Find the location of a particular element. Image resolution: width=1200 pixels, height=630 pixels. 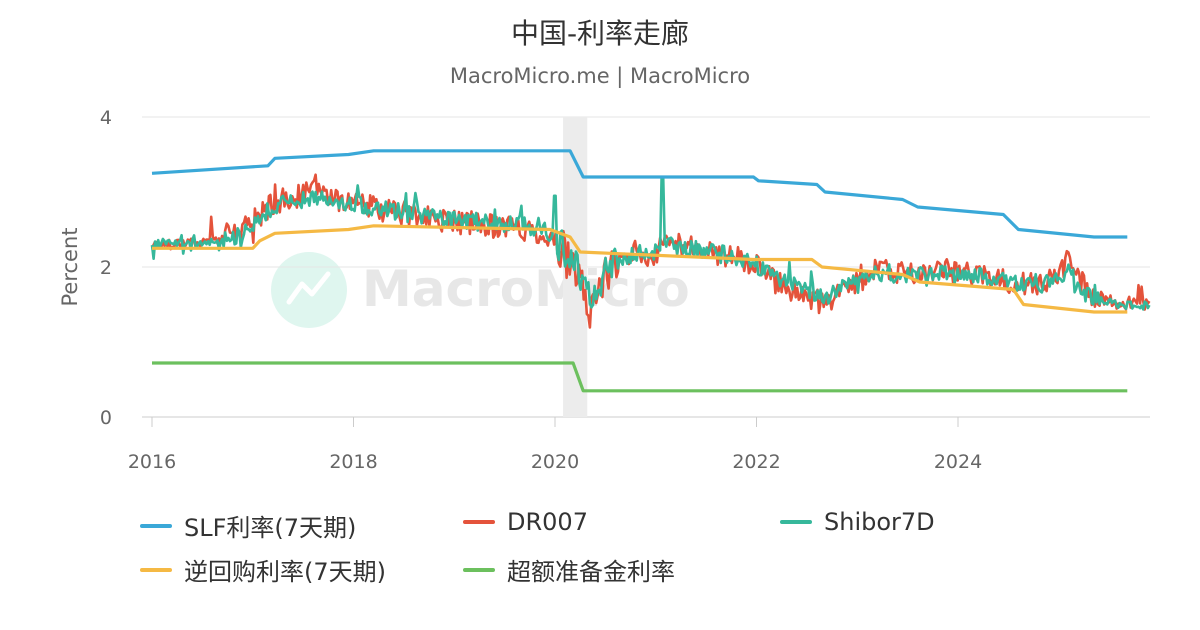

watermark-logo-mark is located at coordinates (308, 288).